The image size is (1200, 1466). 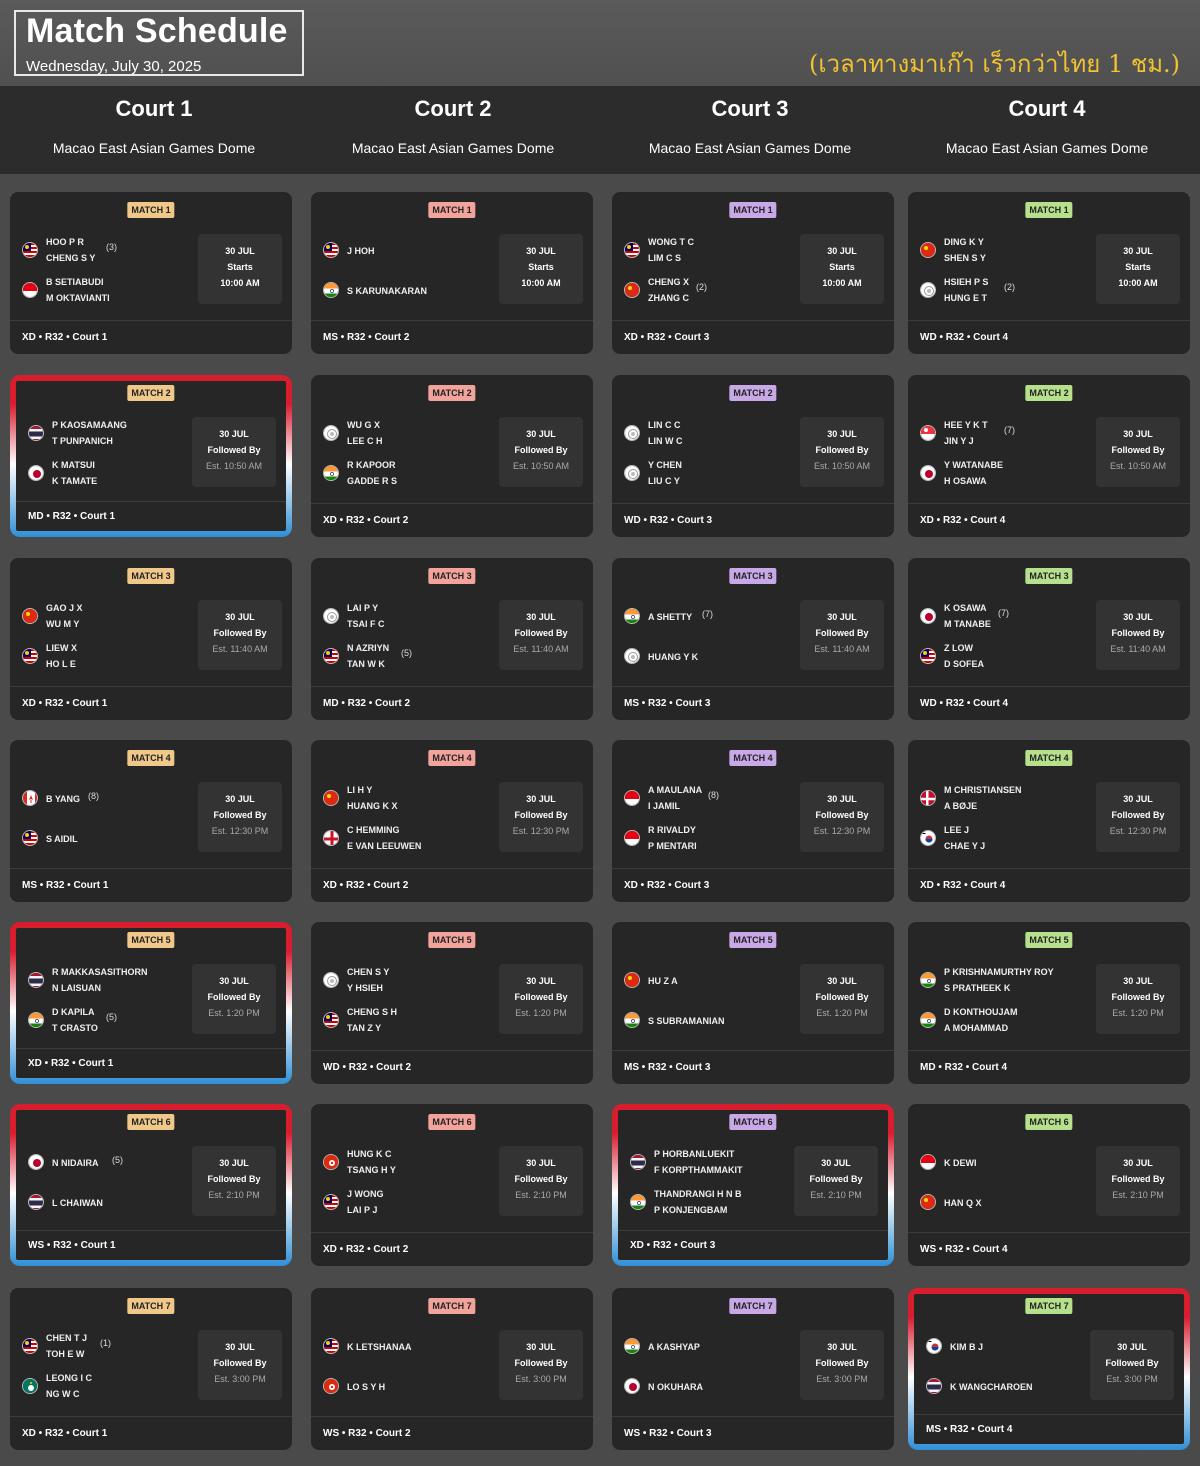 What do you see at coordinates (151, 703) in the screenshot?
I see `match-footer: XD • R32 • Court 1` at bounding box center [151, 703].